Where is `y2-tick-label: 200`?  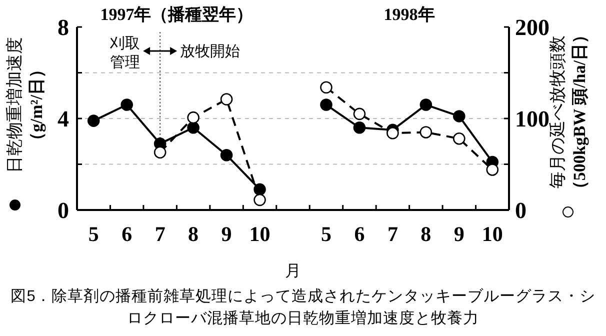
y2-tick-label: 200 is located at coordinates (532, 27).